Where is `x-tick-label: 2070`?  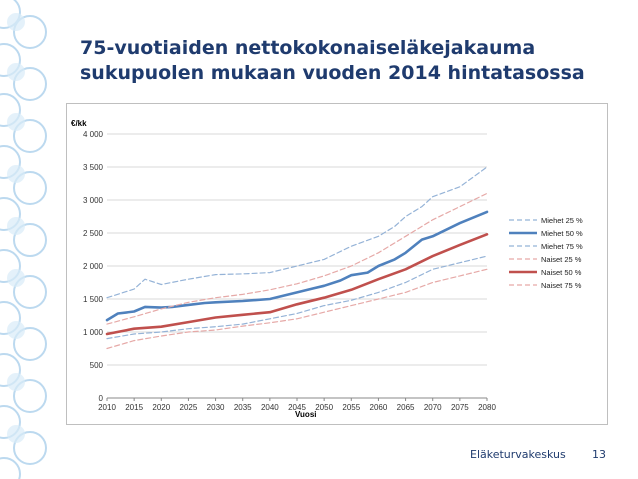
x-tick-label: 2070 is located at coordinates (433, 407).